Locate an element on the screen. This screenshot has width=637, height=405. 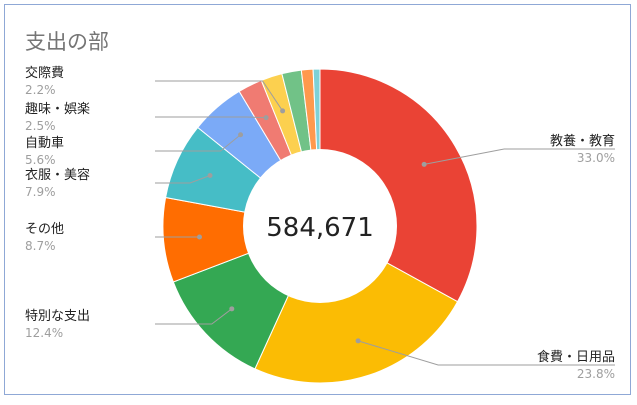
center-total-label: 584,671 is located at coordinates (320, 228).